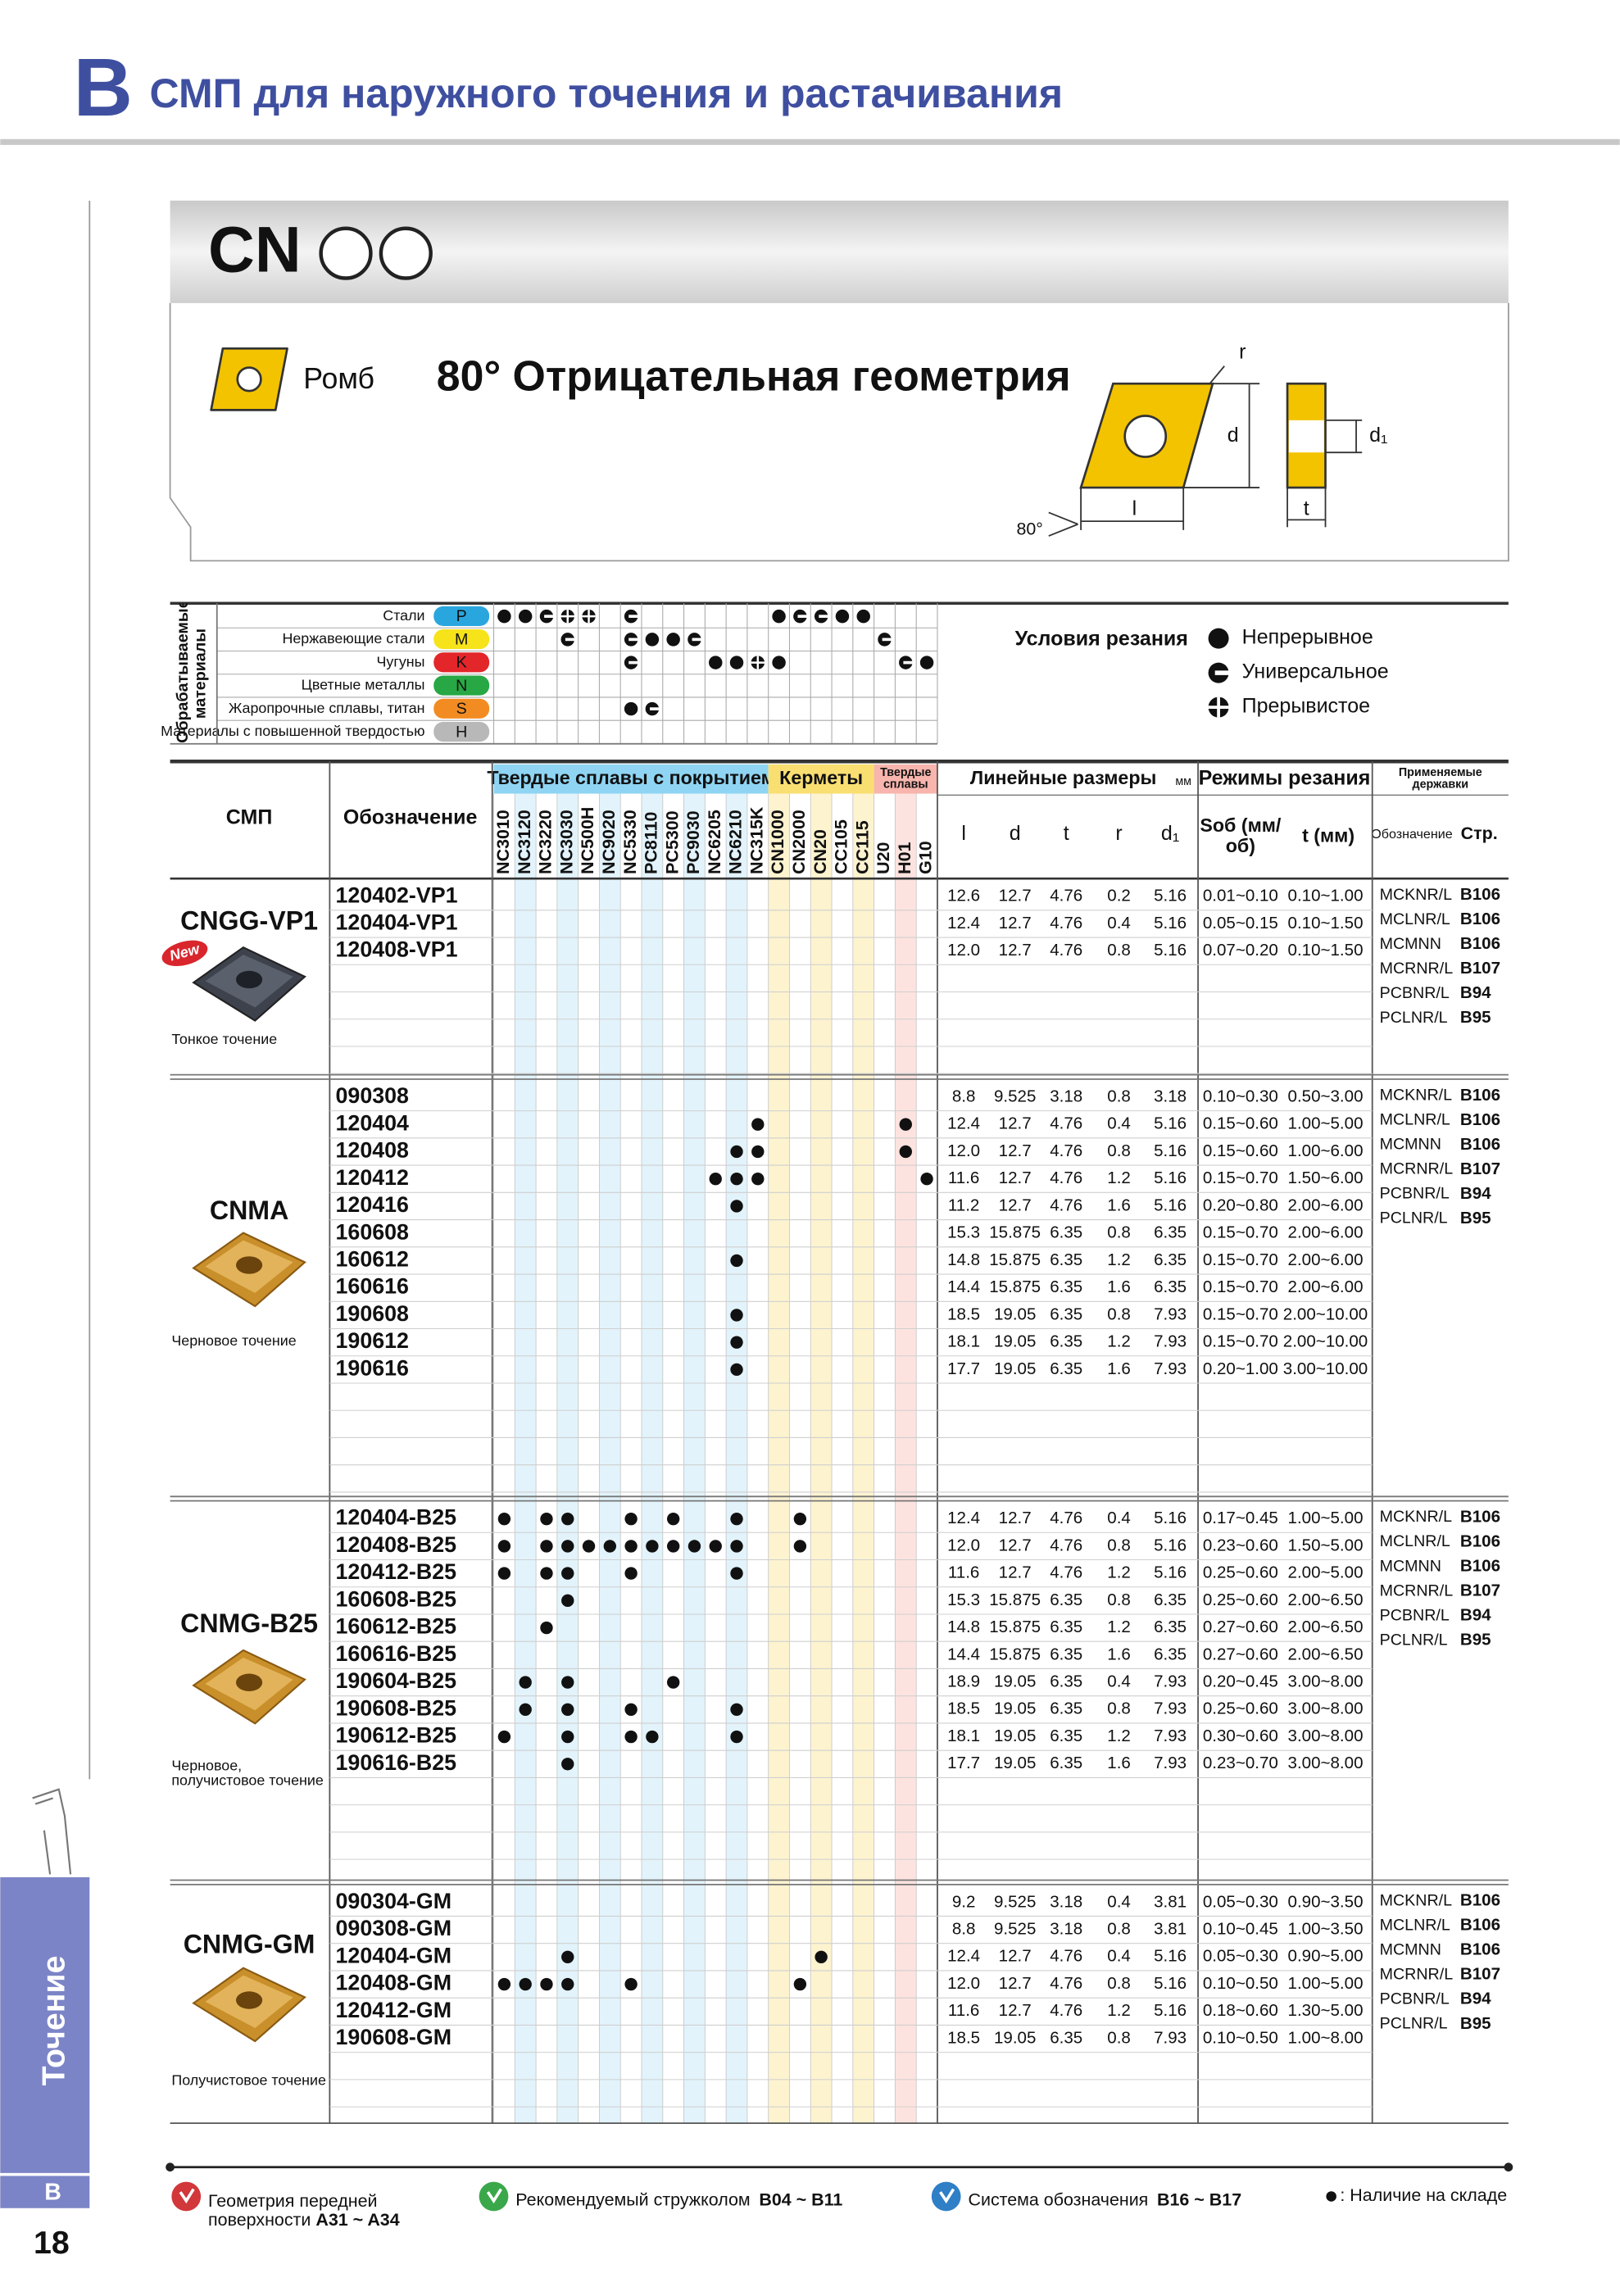 The width and height of the screenshot is (1620, 2296). Describe the element at coordinates (1015, 1736) in the screenshot. I see `dimension: 19.05` at that location.